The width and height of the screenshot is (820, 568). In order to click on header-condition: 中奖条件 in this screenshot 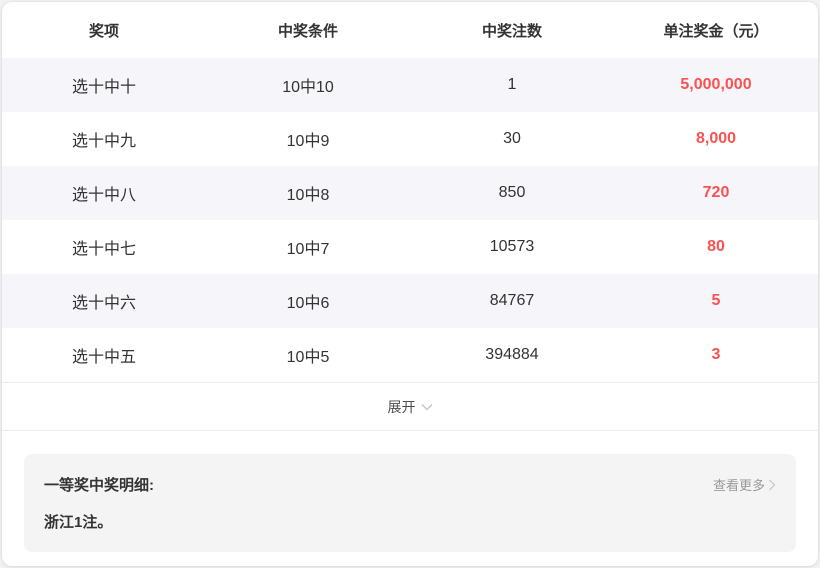, I will do `click(307, 31)`.